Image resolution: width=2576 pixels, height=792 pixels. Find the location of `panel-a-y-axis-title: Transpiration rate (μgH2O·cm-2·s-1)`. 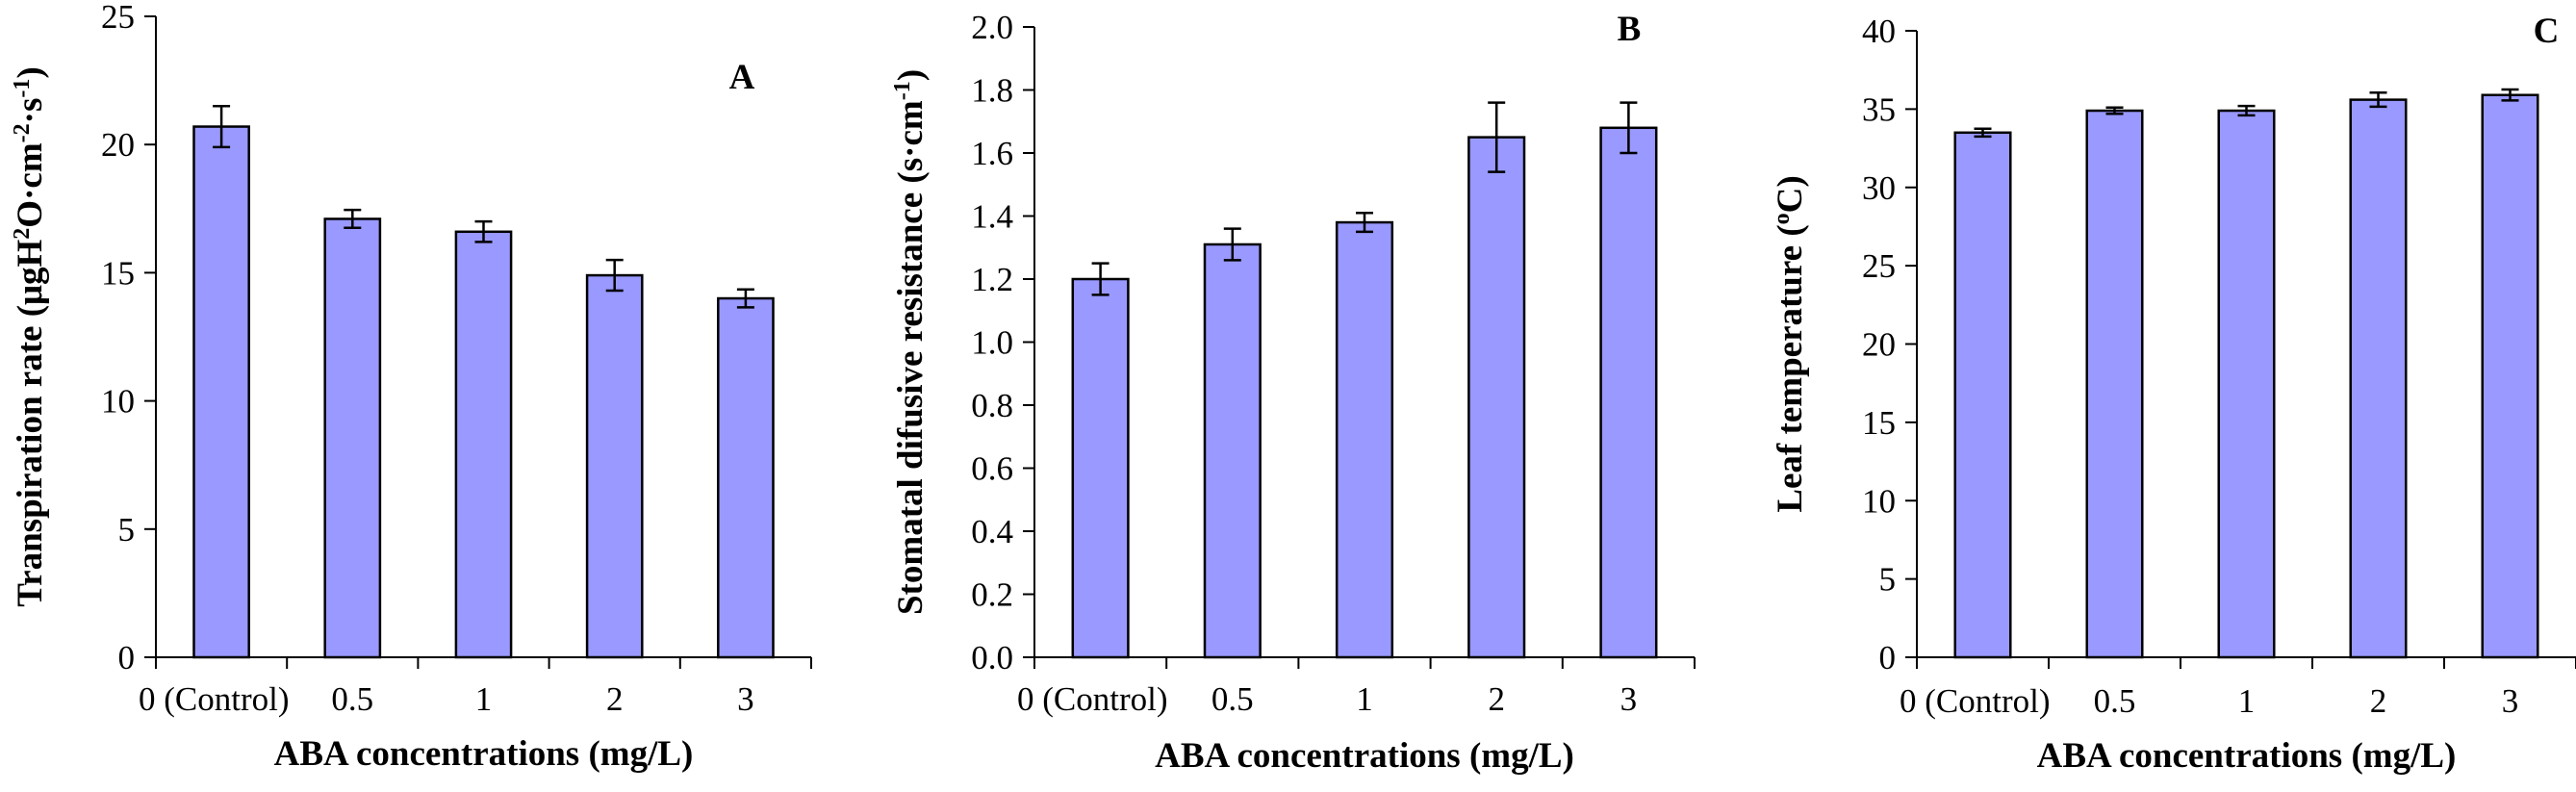

panel-a-y-axis-title: Transpiration rate (μgH2O·cm-2·s-1) is located at coordinates (30, 336).